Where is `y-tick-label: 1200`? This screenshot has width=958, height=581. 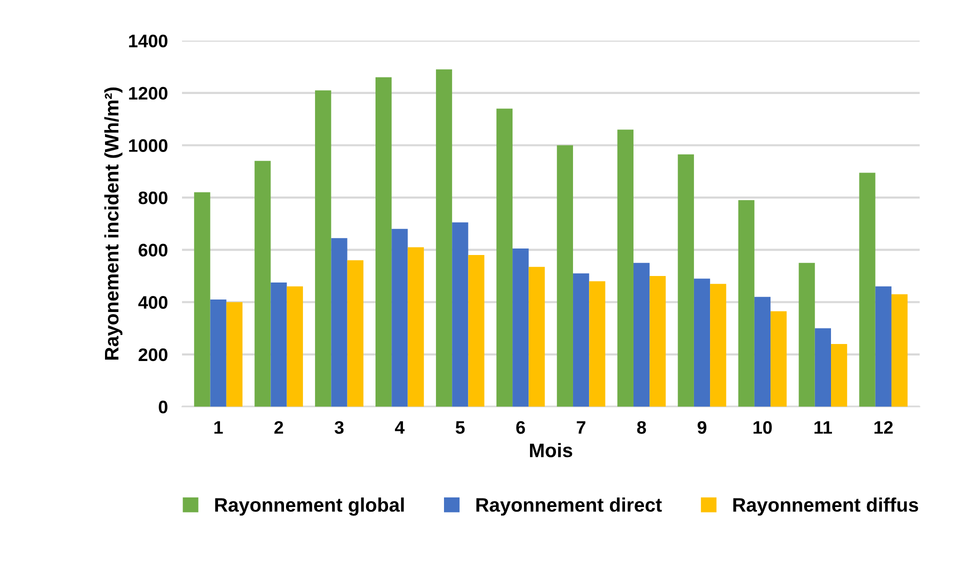 y-tick-label: 1200 is located at coordinates (148, 93).